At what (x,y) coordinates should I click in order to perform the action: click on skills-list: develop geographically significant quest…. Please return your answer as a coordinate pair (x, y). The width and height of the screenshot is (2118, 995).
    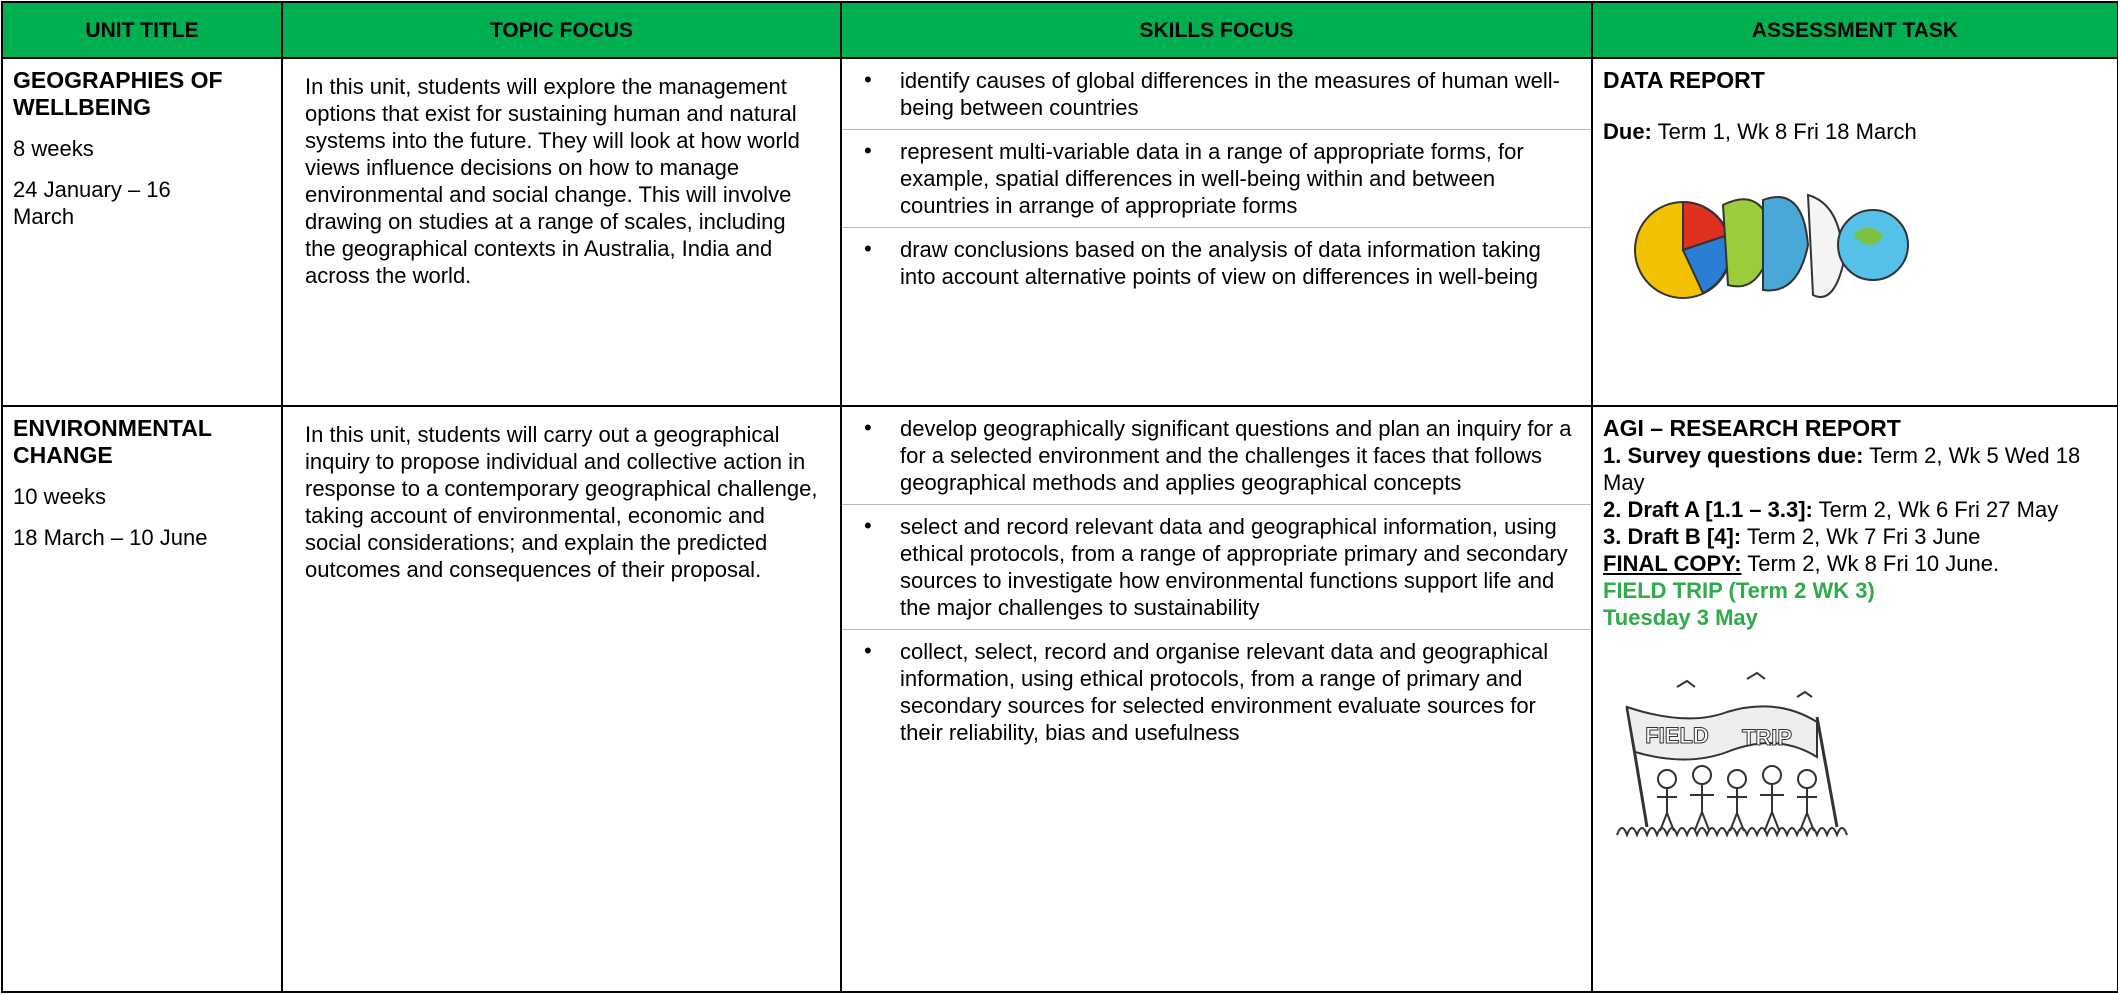
    Looking at the image, I should click on (1216, 580).